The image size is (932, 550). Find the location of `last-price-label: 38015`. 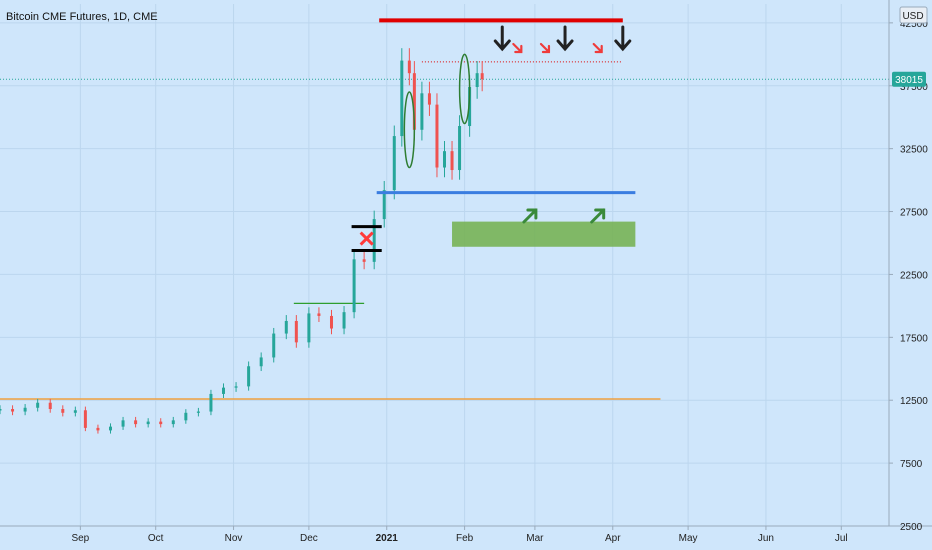

last-price-label: 38015 is located at coordinates (909, 80).